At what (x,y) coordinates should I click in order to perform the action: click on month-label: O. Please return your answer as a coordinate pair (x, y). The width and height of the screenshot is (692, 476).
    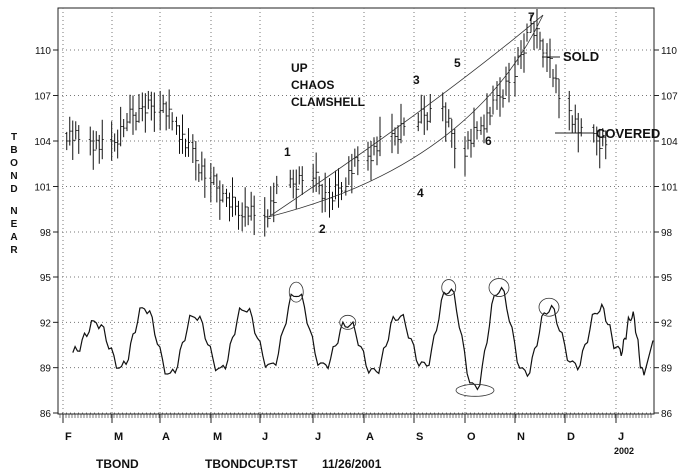
    Looking at the image, I should click on (471, 437).